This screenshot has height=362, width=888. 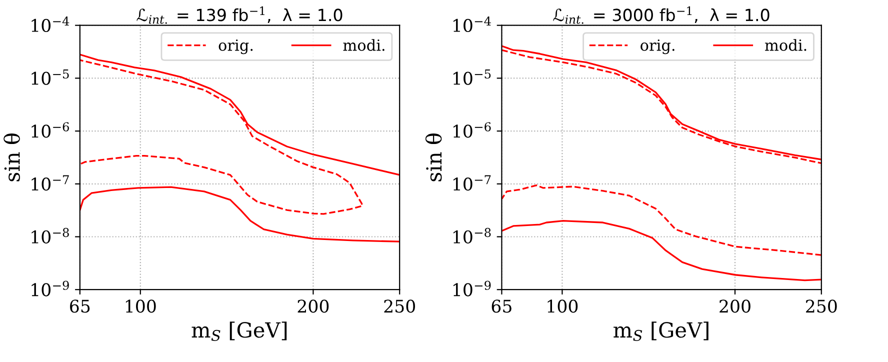 I want to click on chart-title: ℒ$_{int.}$ = 3000 fb$^{−1}$, λ = 1.0, so click(x=661, y=15).